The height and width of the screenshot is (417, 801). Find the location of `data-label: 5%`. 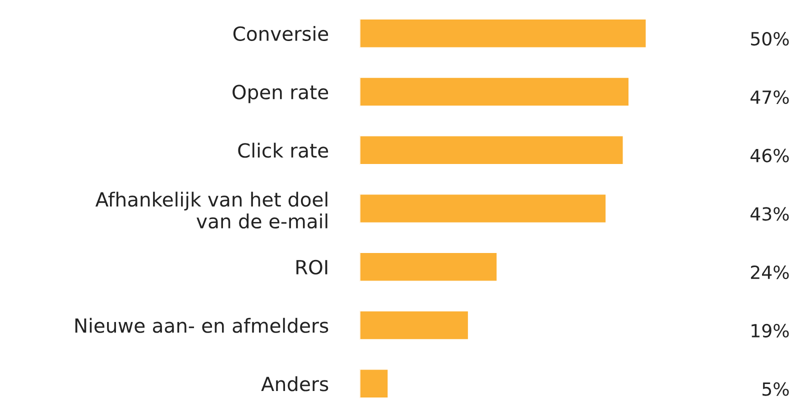

data-label: 5% is located at coordinates (775, 389).